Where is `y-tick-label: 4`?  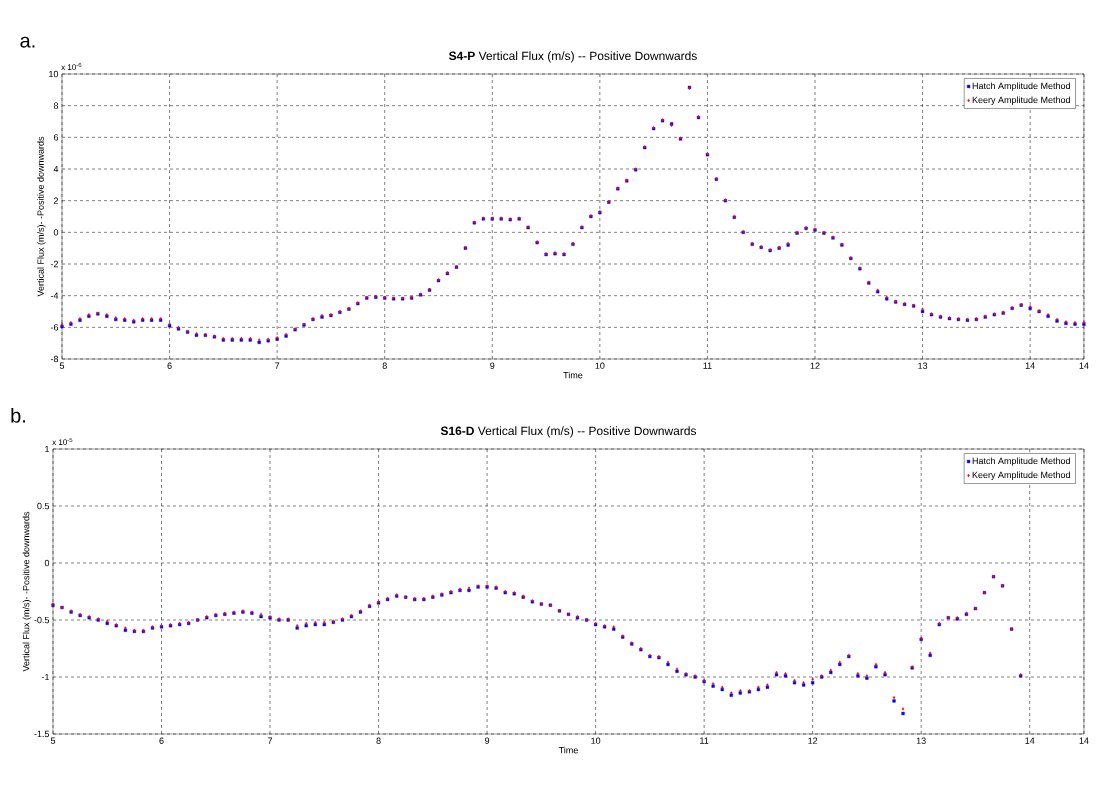
y-tick-label: 4 is located at coordinates (56, 169).